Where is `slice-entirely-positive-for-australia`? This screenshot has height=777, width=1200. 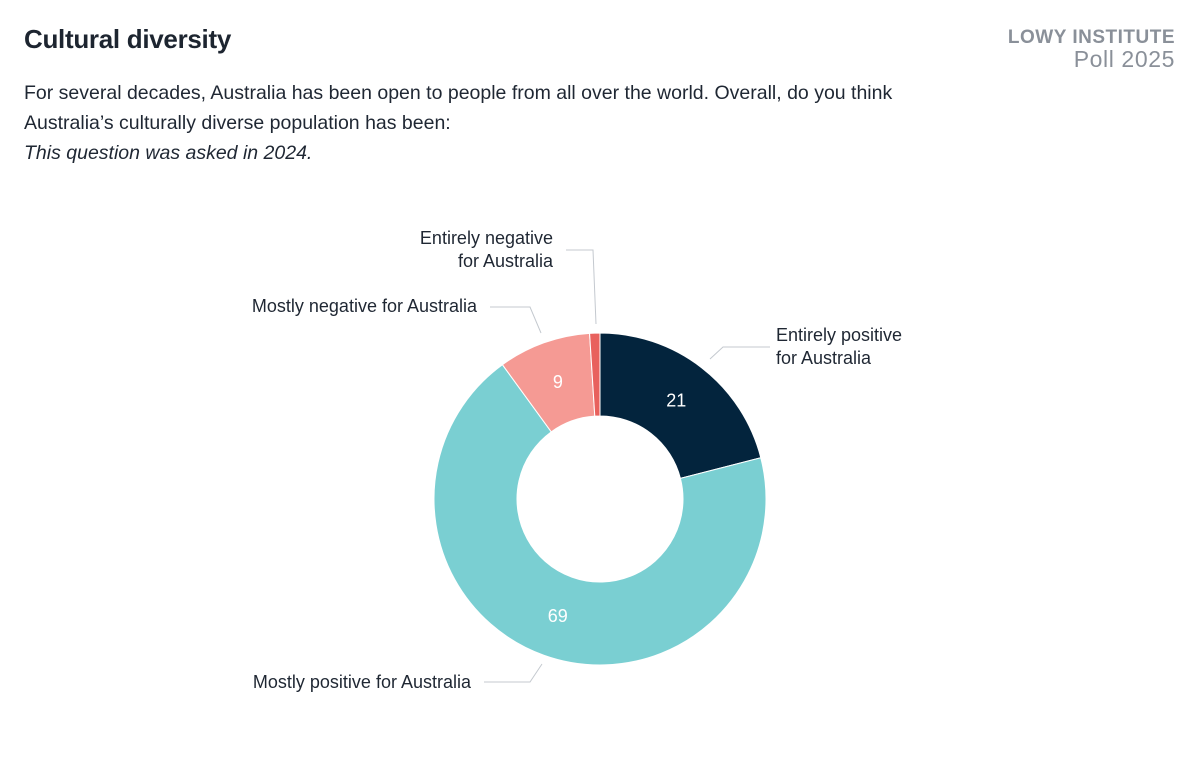
slice-entirely-positive-for-australia is located at coordinates (680, 405).